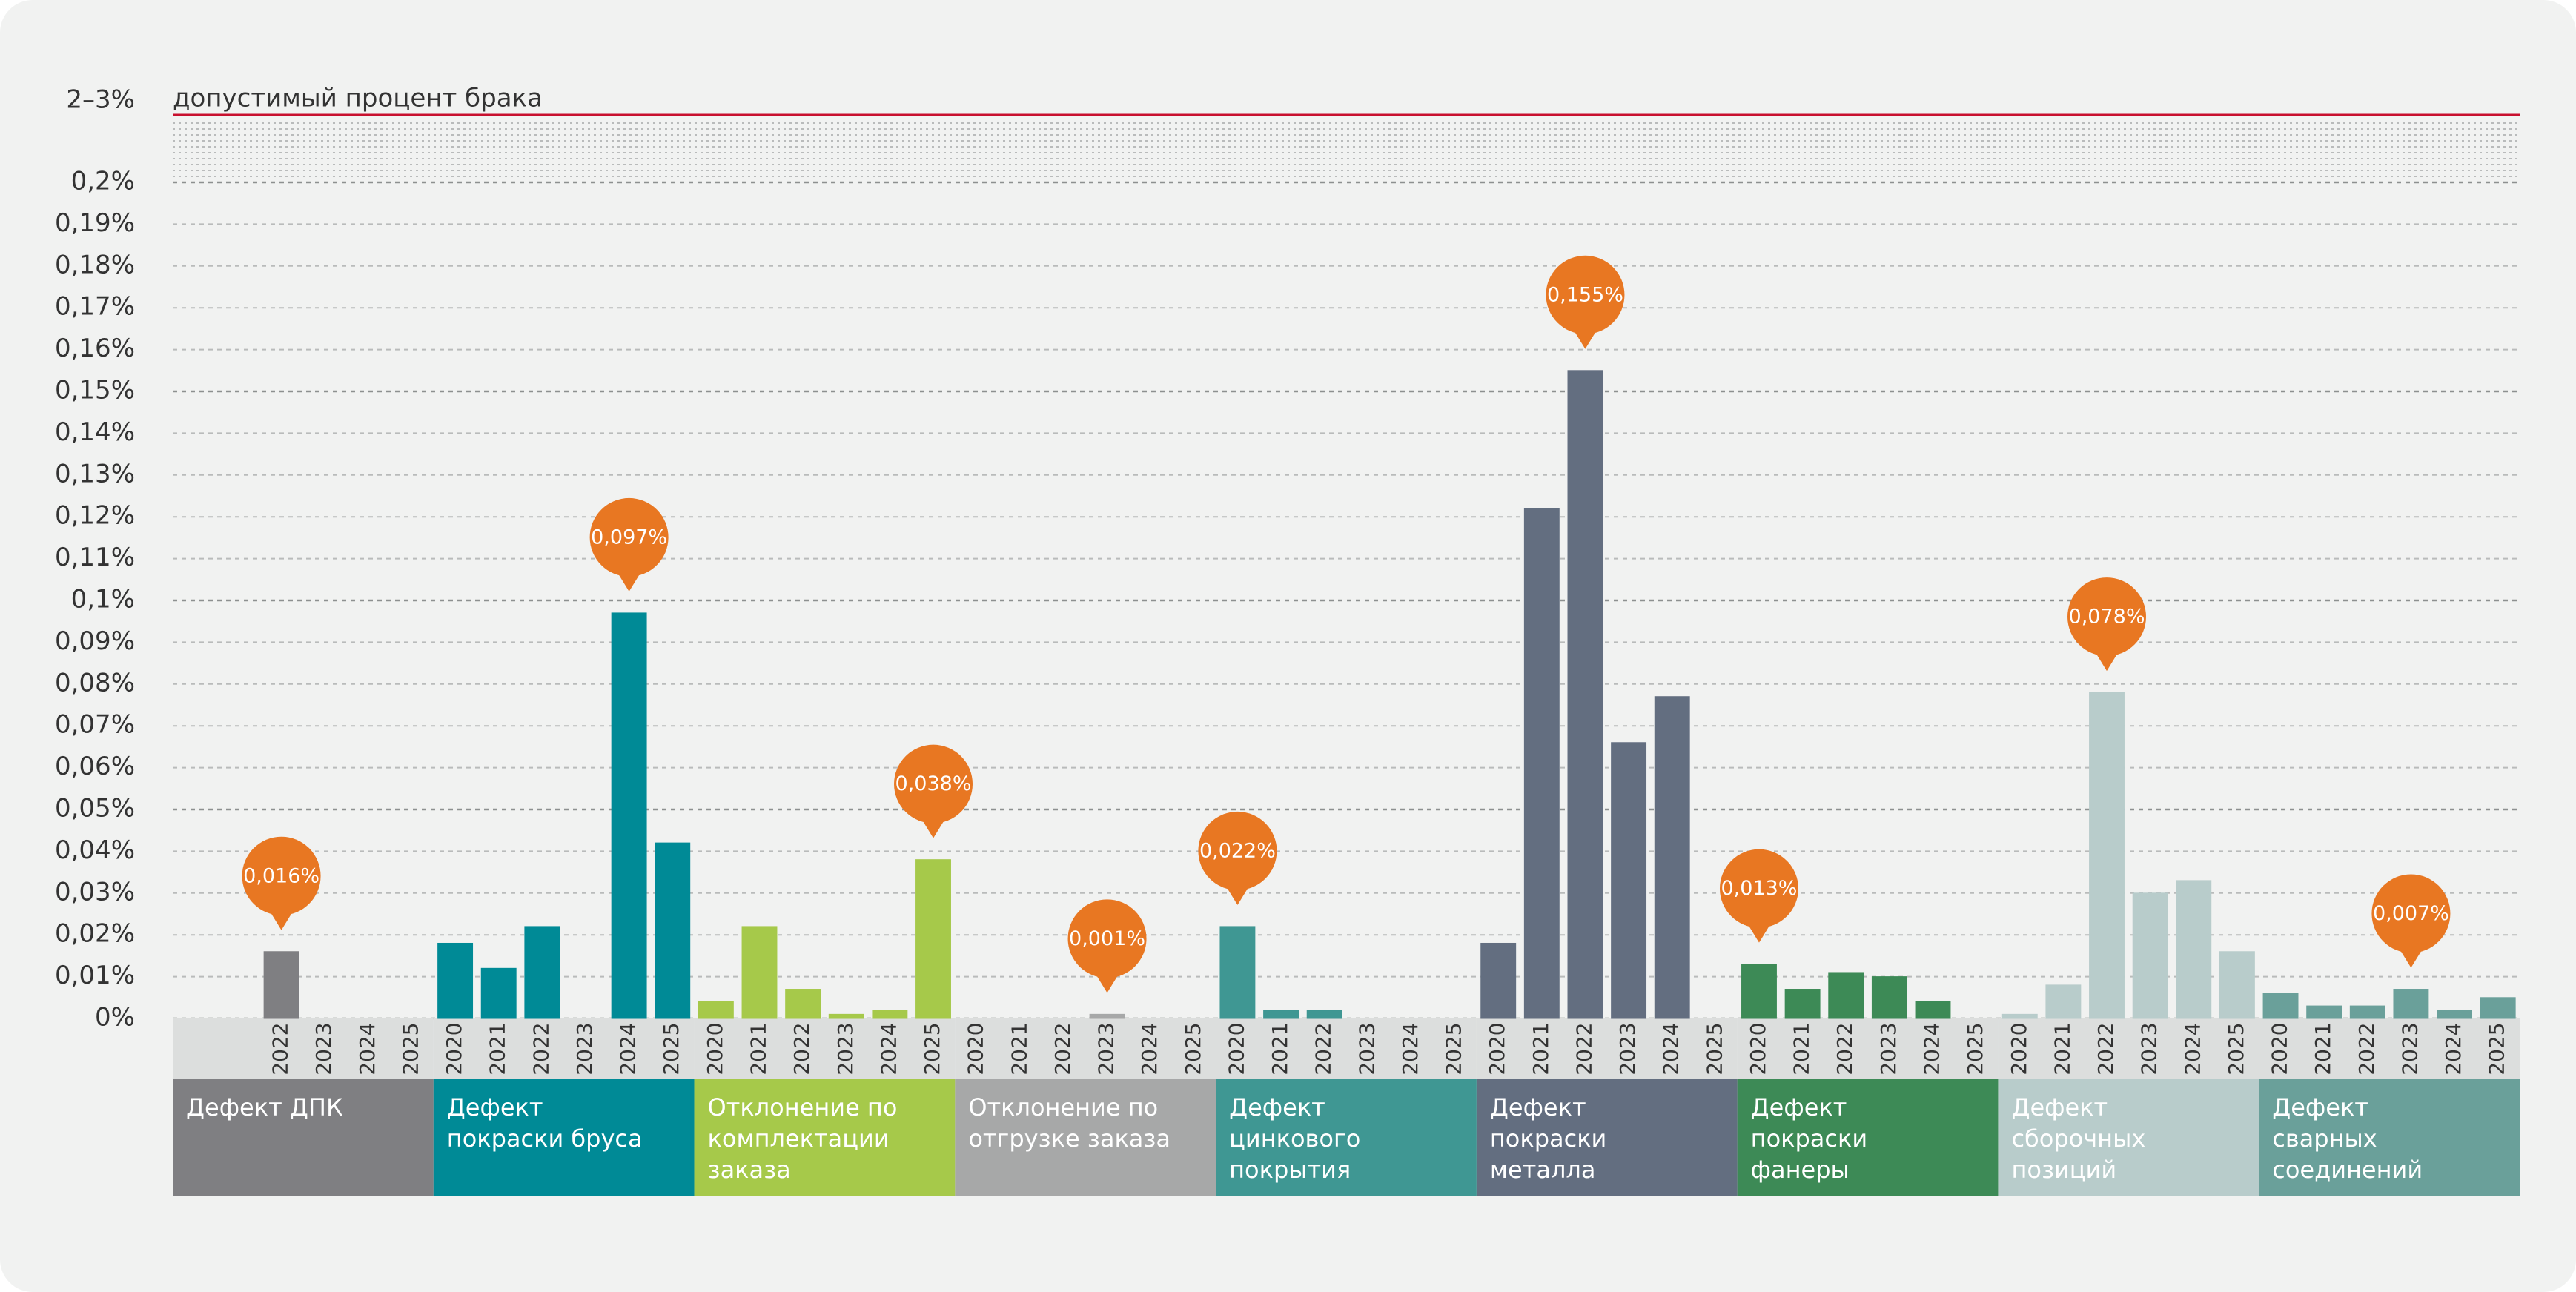 This screenshot has height=1292, width=2576. What do you see at coordinates (2347, 1170) in the screenshot?
I see `group-label: соединений` at bounding box center [2347, 1170].